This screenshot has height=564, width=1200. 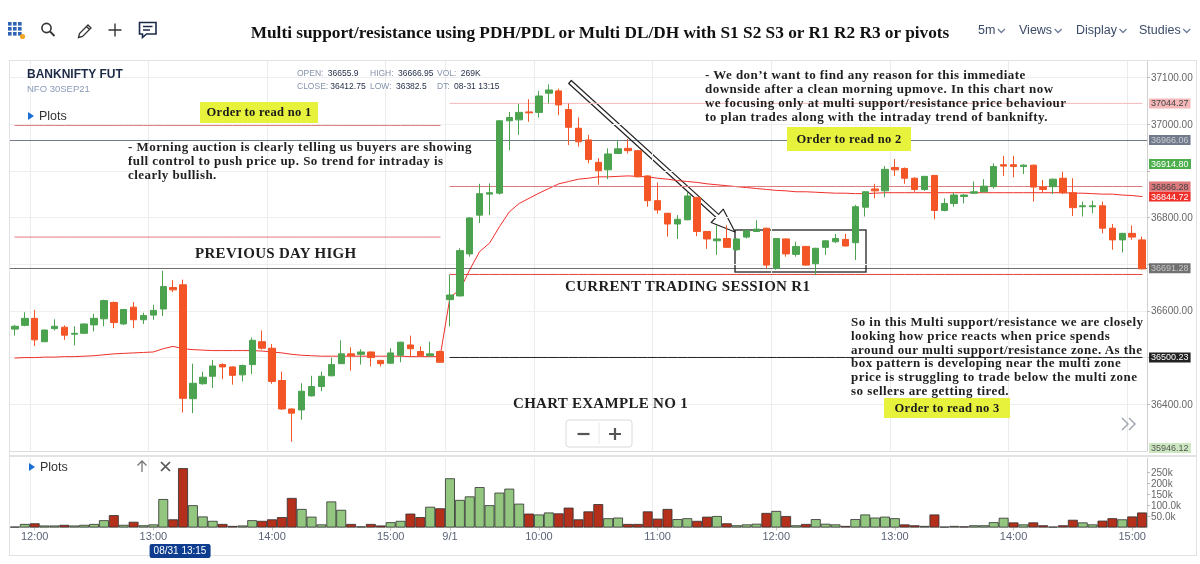 I want to click on annotation: Order to read no 3, so click(x=947, y=408).